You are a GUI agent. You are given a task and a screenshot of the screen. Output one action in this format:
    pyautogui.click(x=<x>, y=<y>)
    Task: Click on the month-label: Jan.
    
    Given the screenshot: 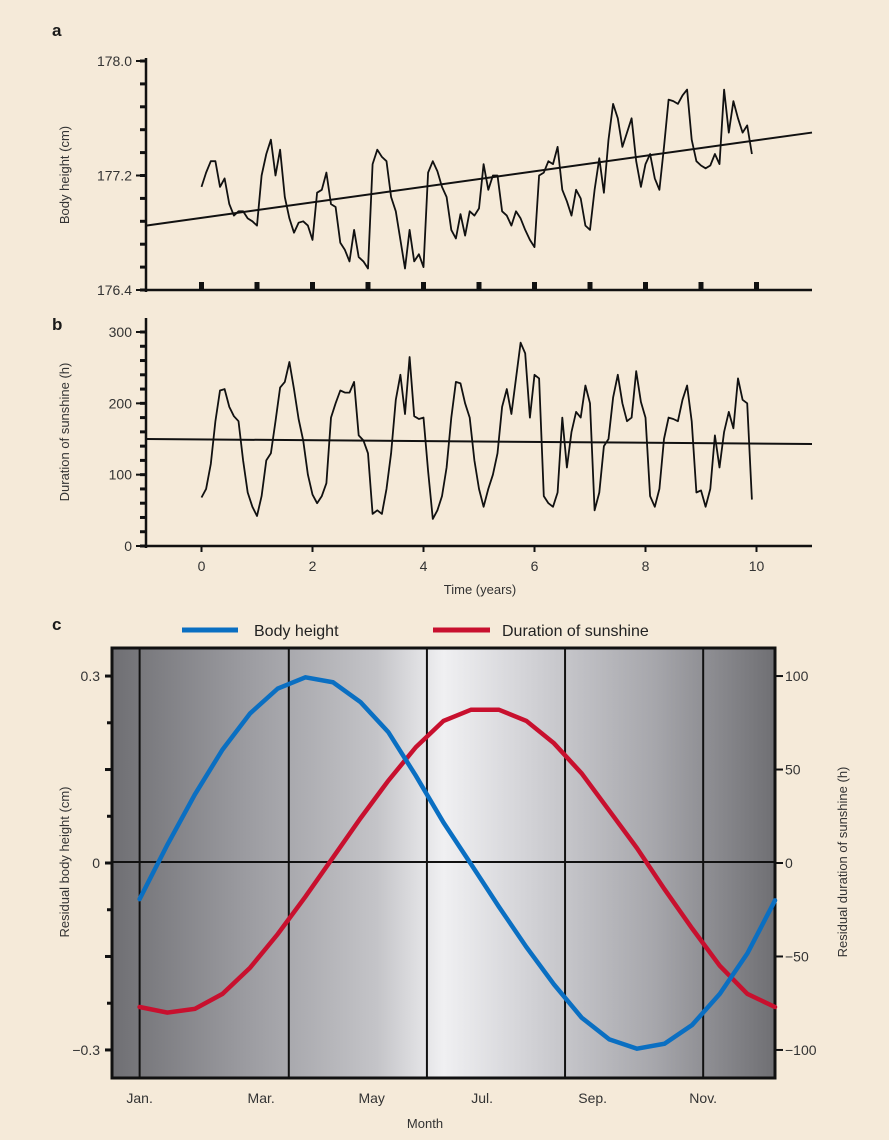 What is the action you would take?
    pyautogui.click(x=139, y=1098)
    